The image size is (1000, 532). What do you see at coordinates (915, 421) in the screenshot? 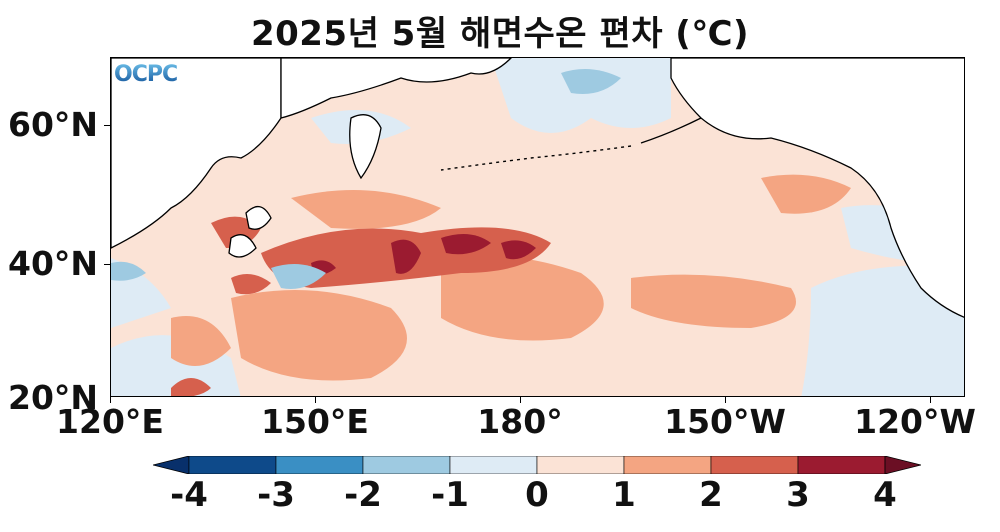
I see `lon-label-120w: 120°W` at bounding box center [915, 421].